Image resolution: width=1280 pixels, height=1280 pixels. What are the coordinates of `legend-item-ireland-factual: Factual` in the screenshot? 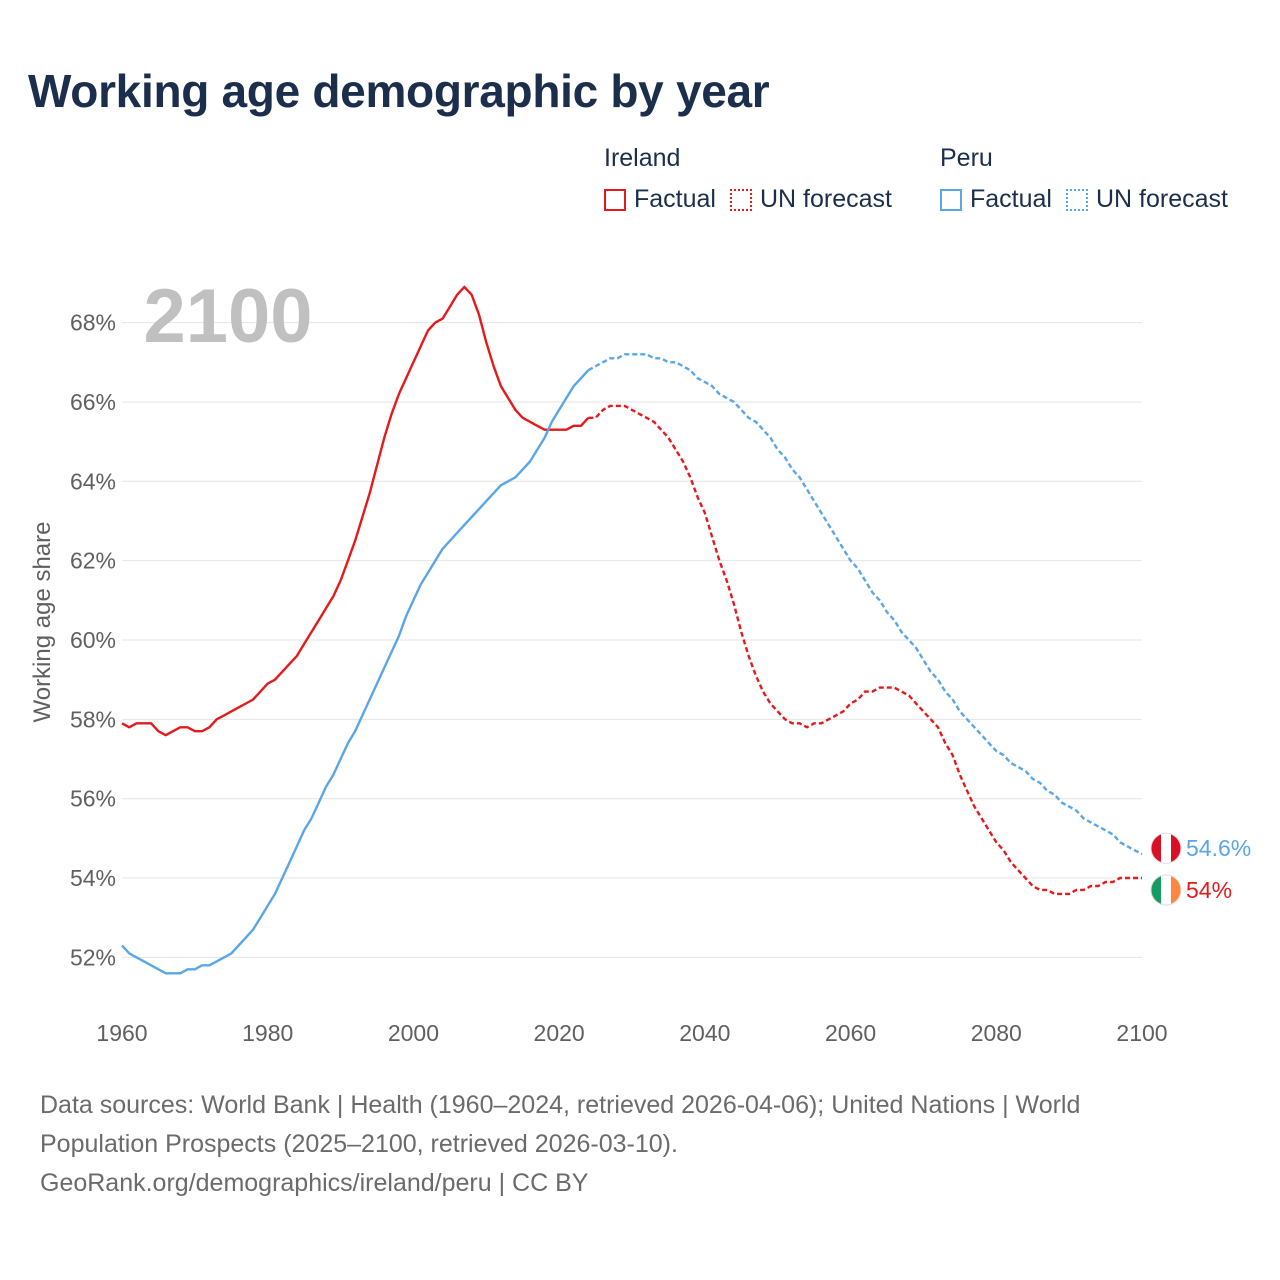 It's located at (660, 199).